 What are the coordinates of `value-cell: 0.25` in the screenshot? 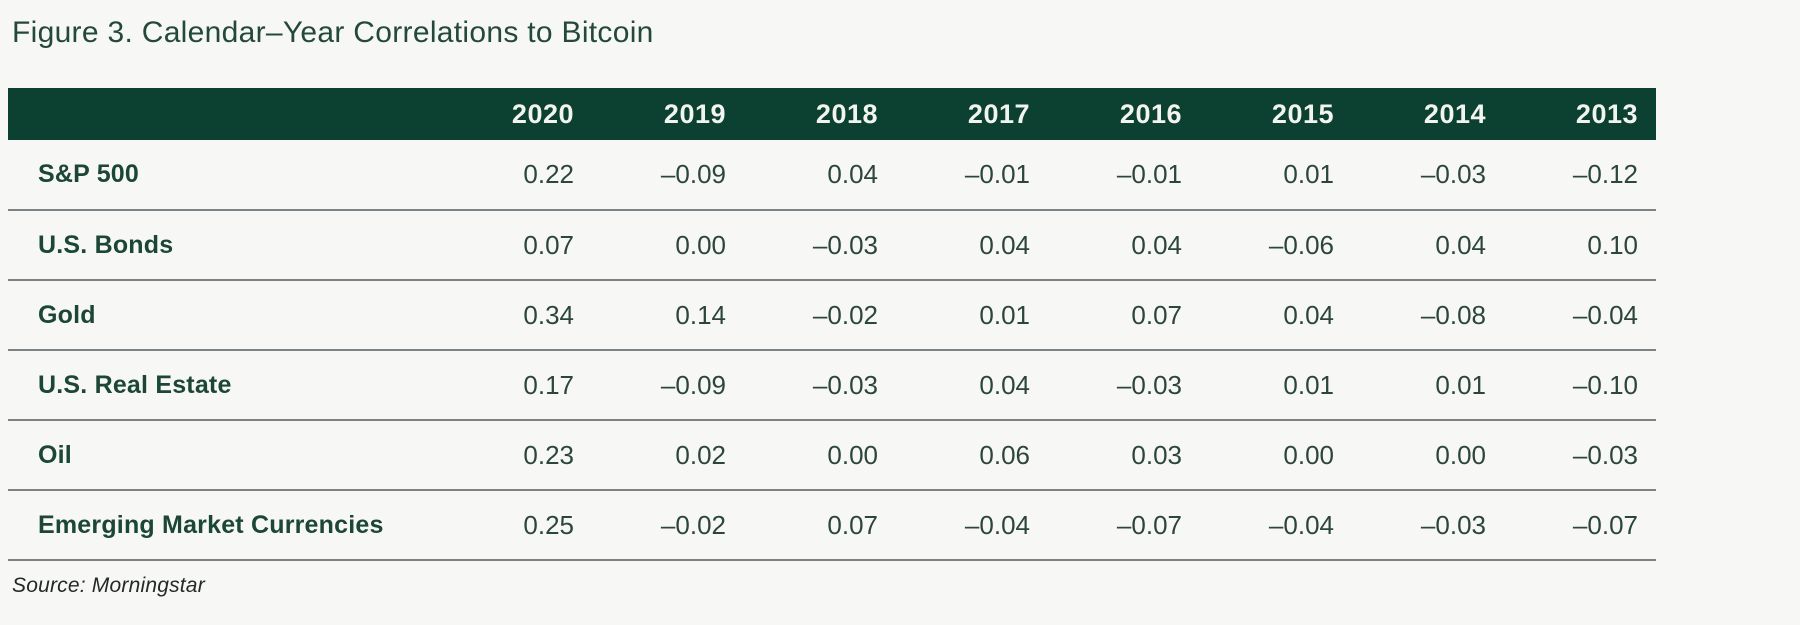 It's located at (516, 525).